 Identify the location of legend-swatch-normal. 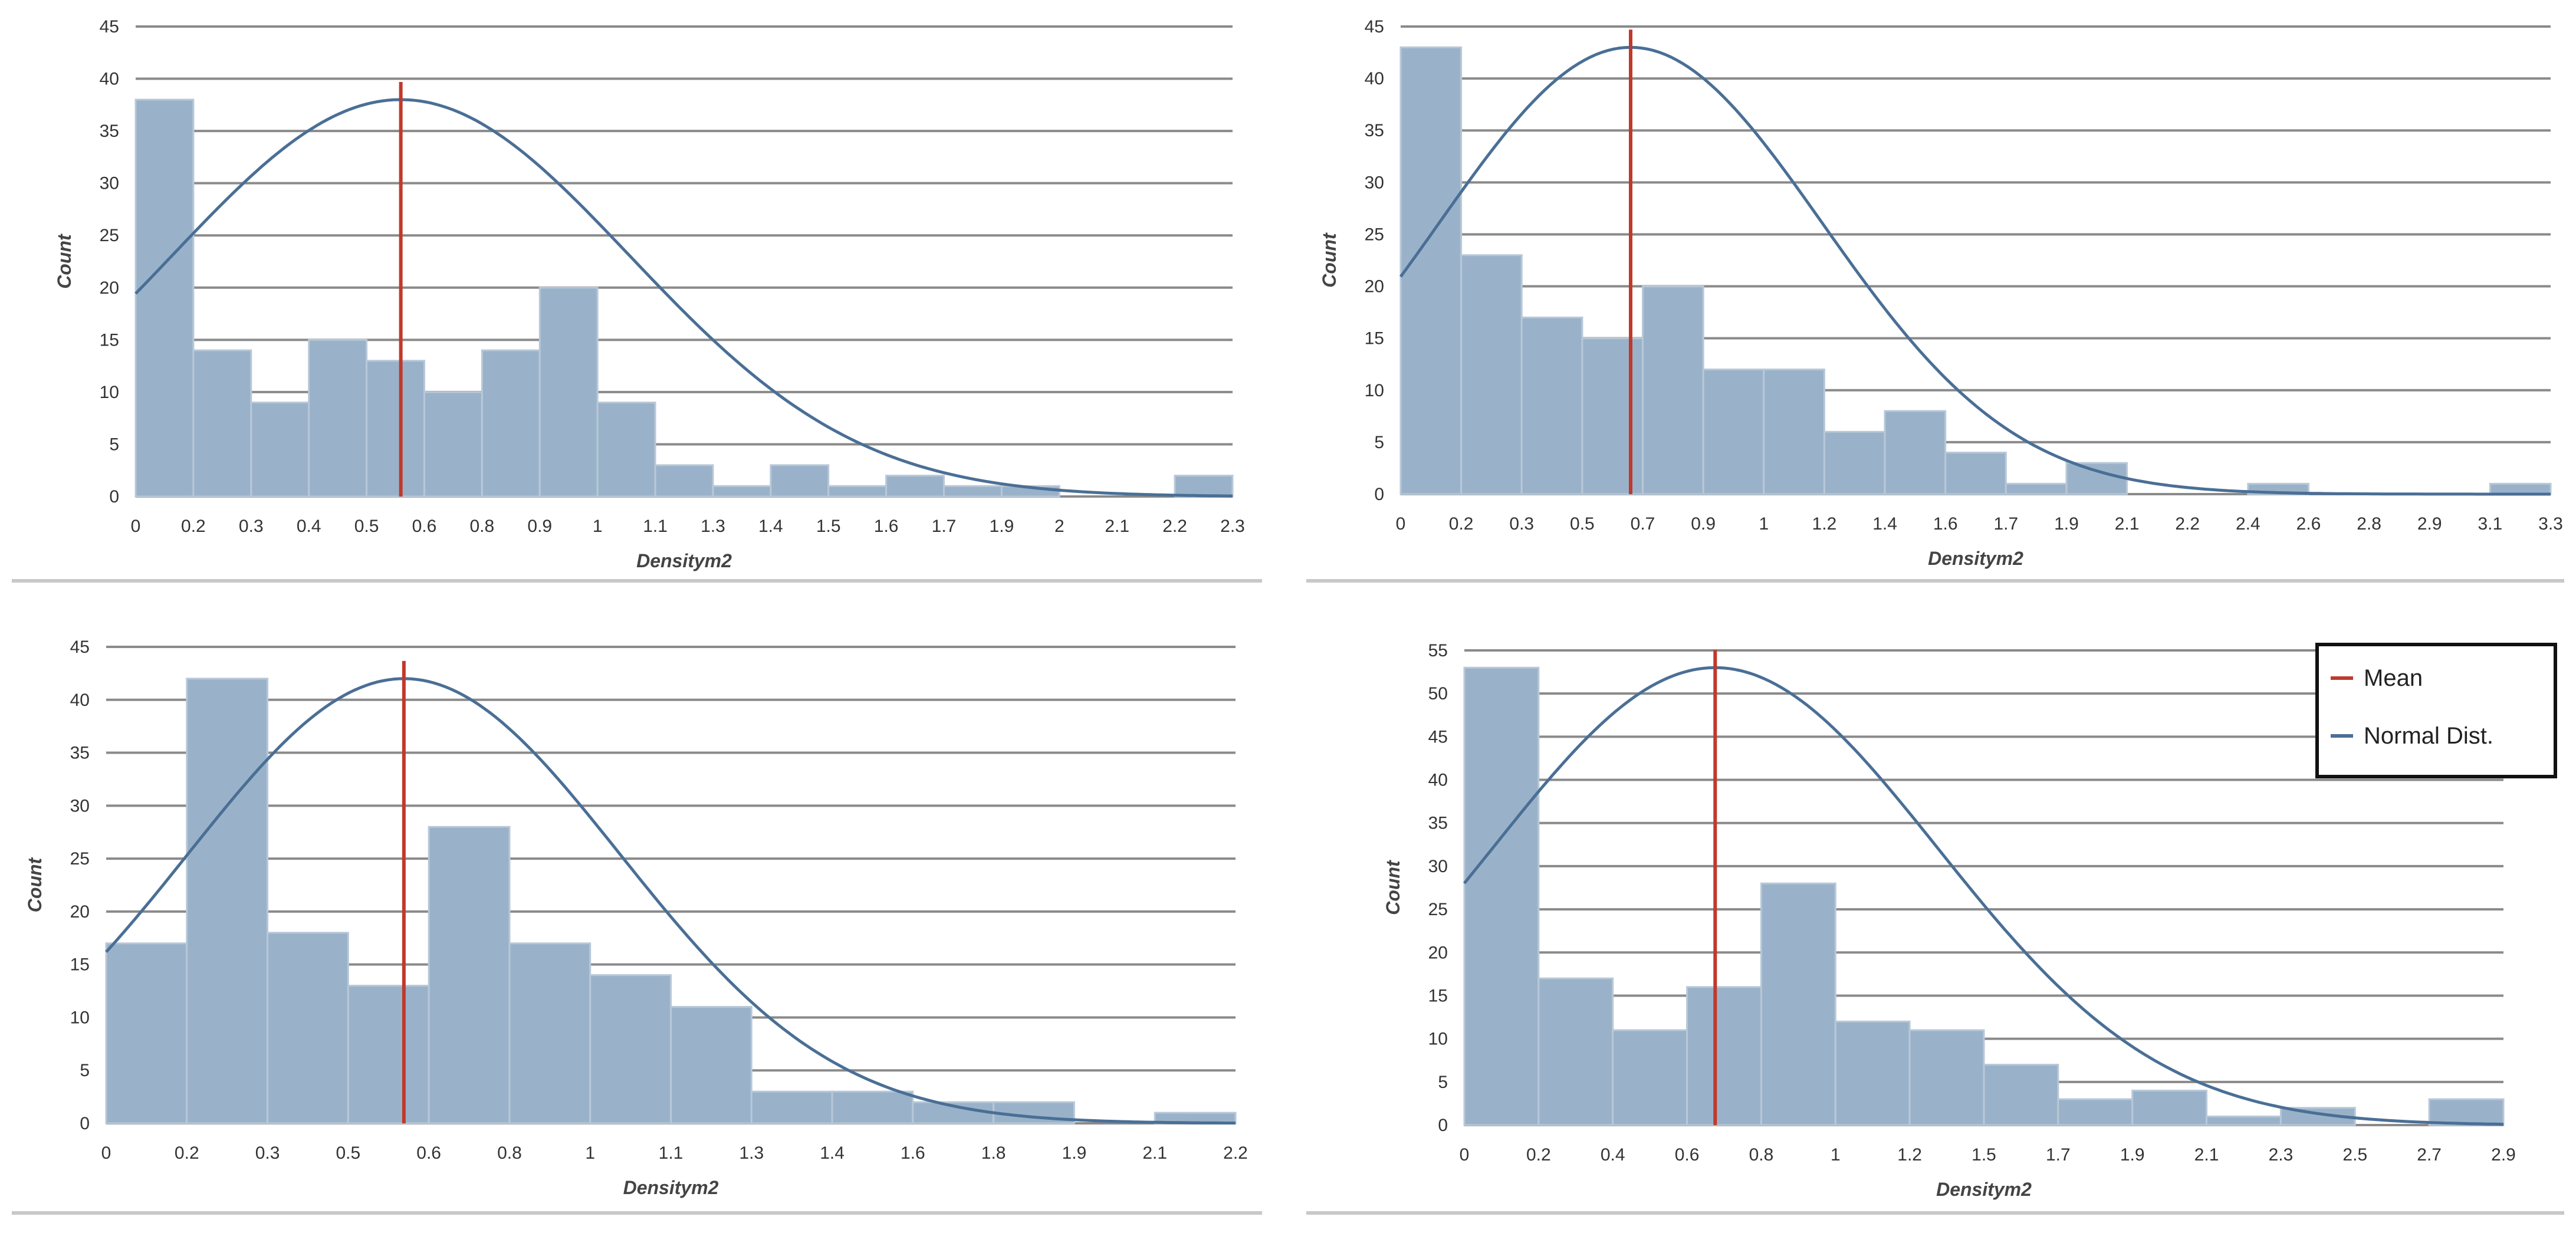
(2342, 736).